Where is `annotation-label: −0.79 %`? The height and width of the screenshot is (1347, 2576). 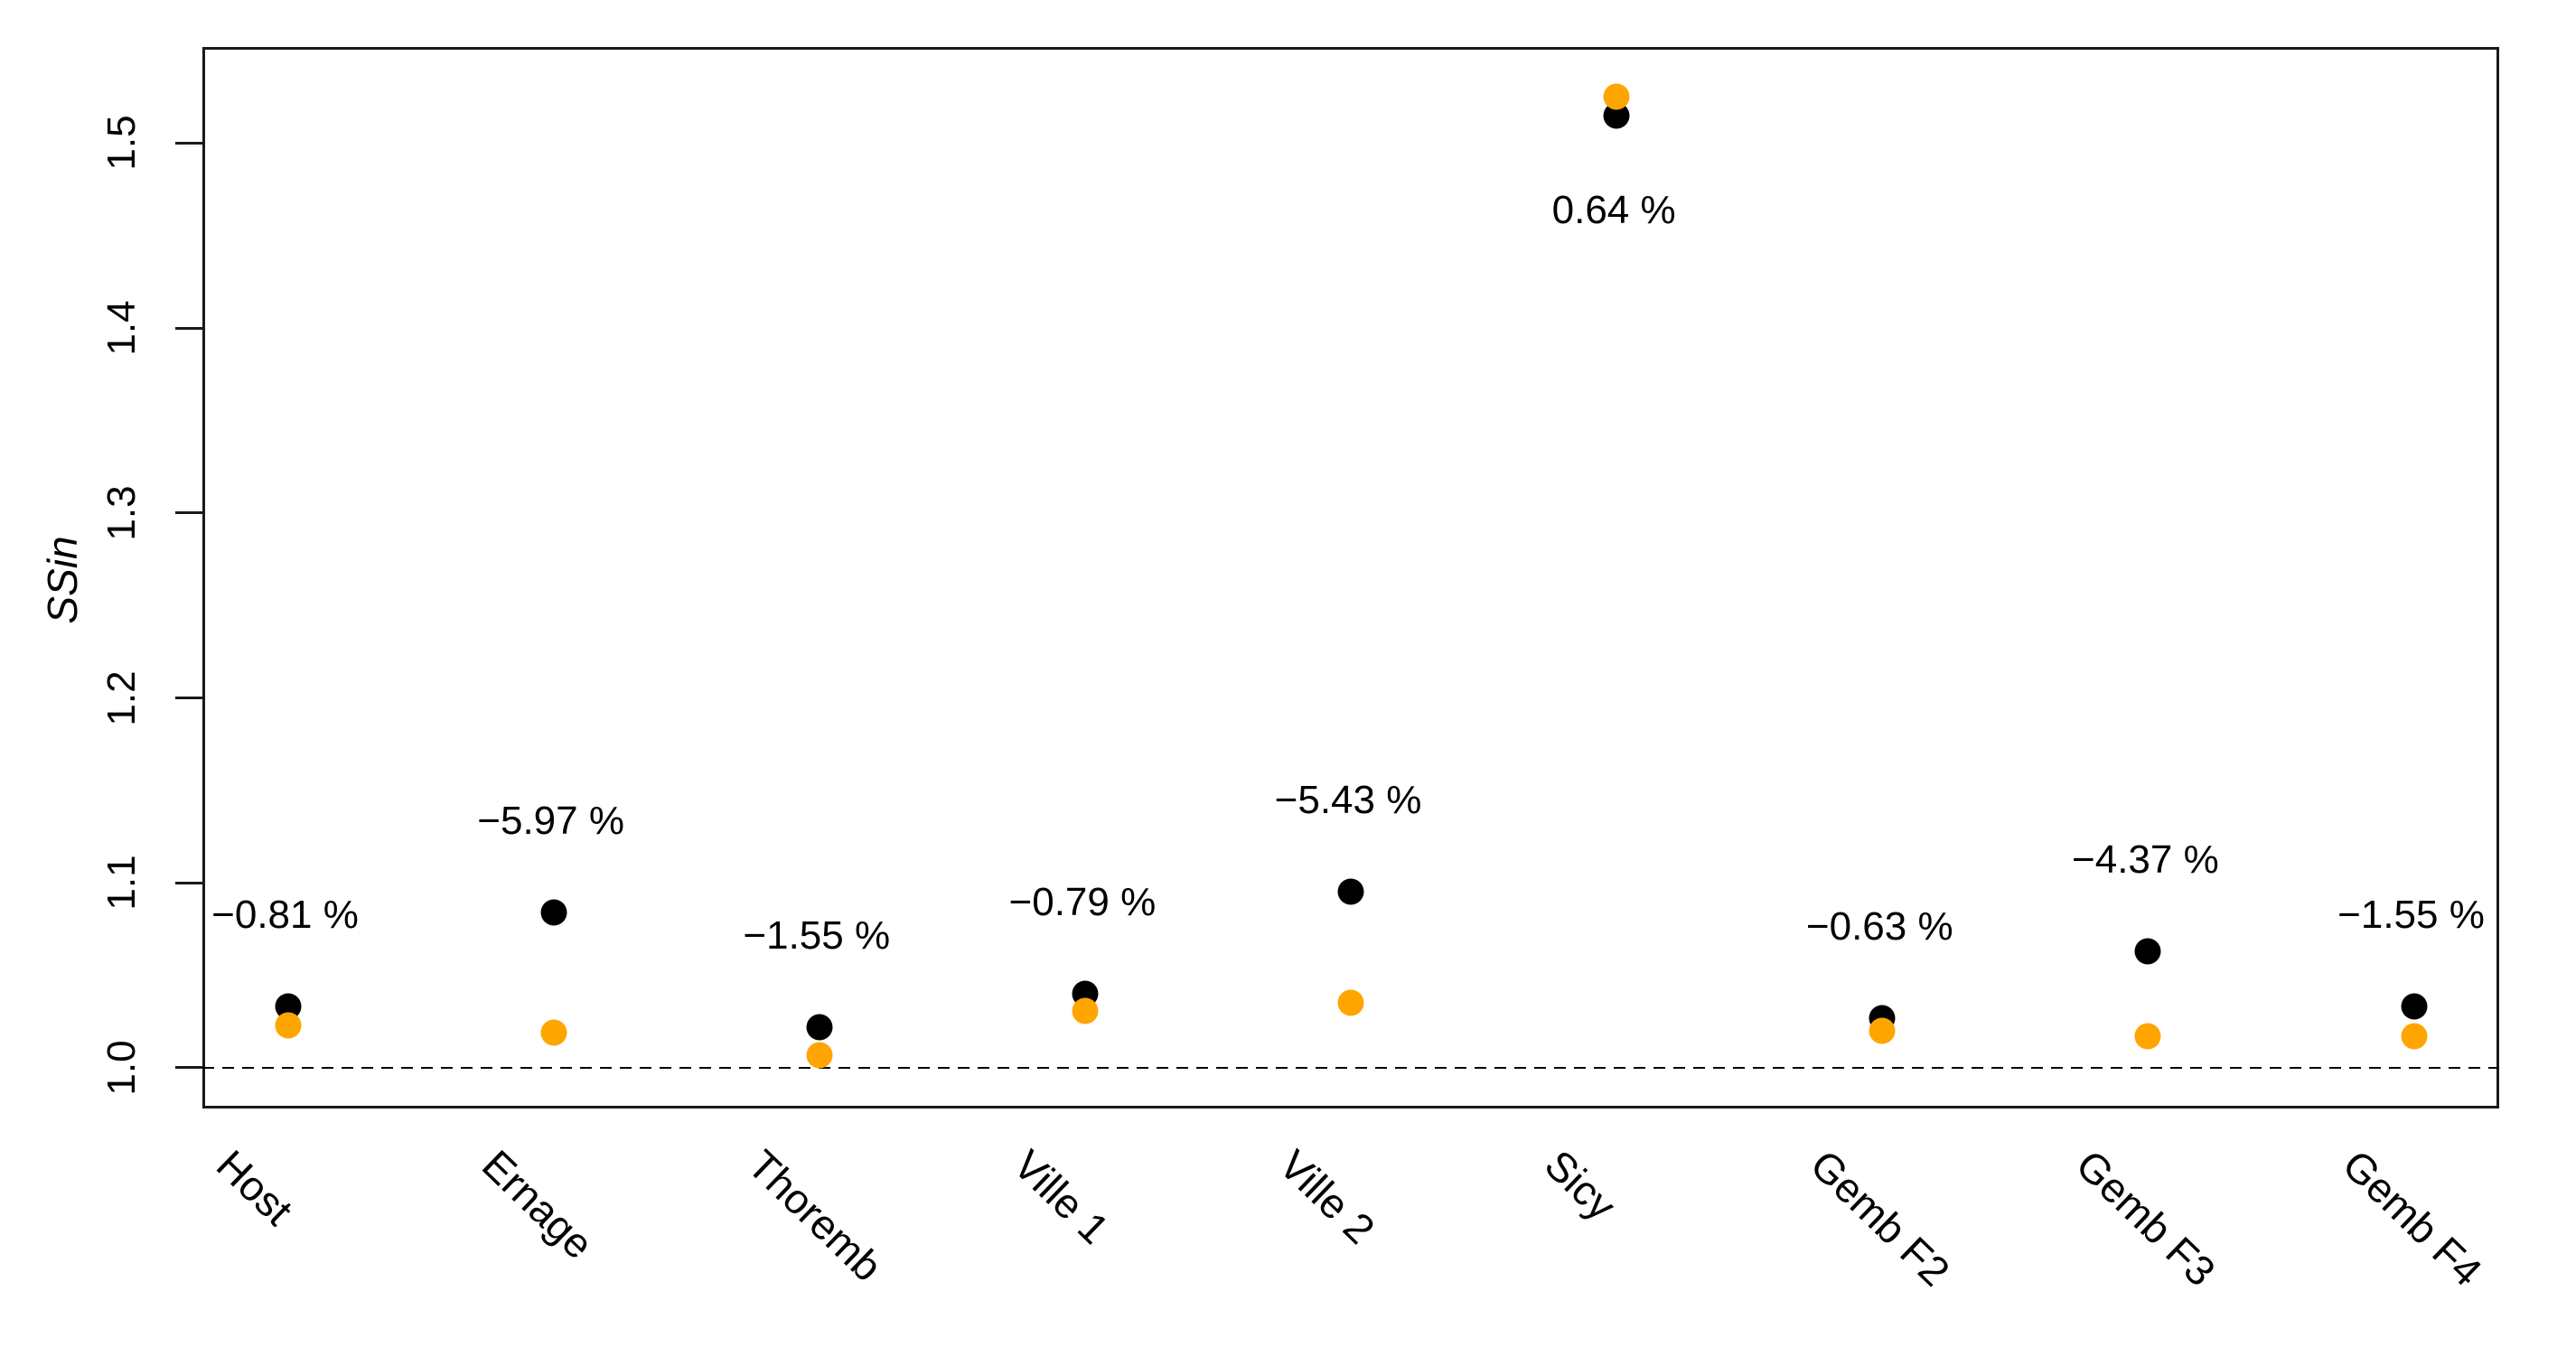
annotation-label: −0.79 % is located at coordinates (1082, 903).